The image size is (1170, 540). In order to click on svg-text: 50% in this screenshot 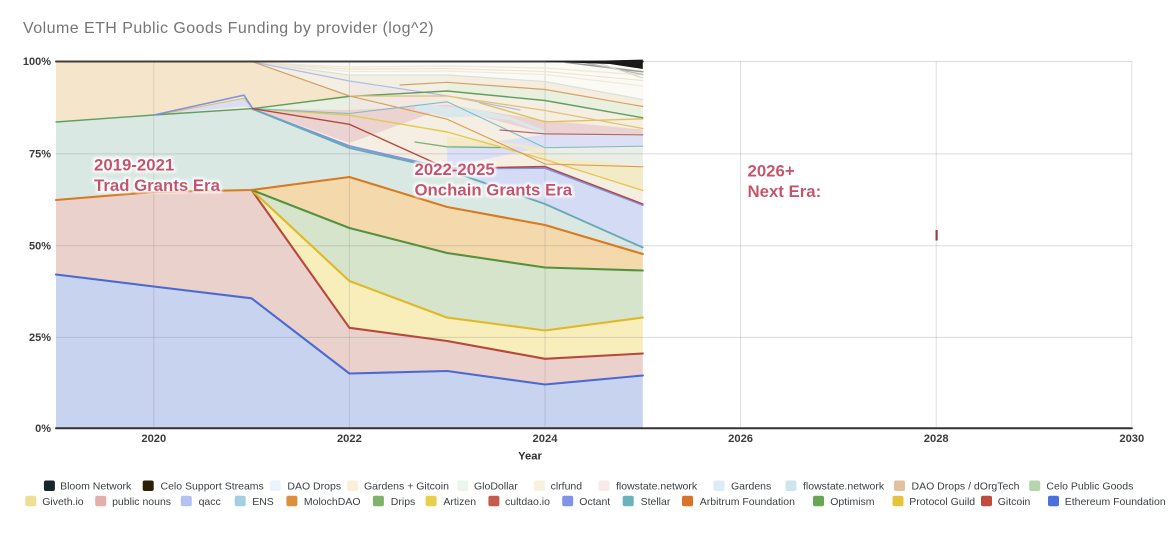, I will do `click(40, 246)`.